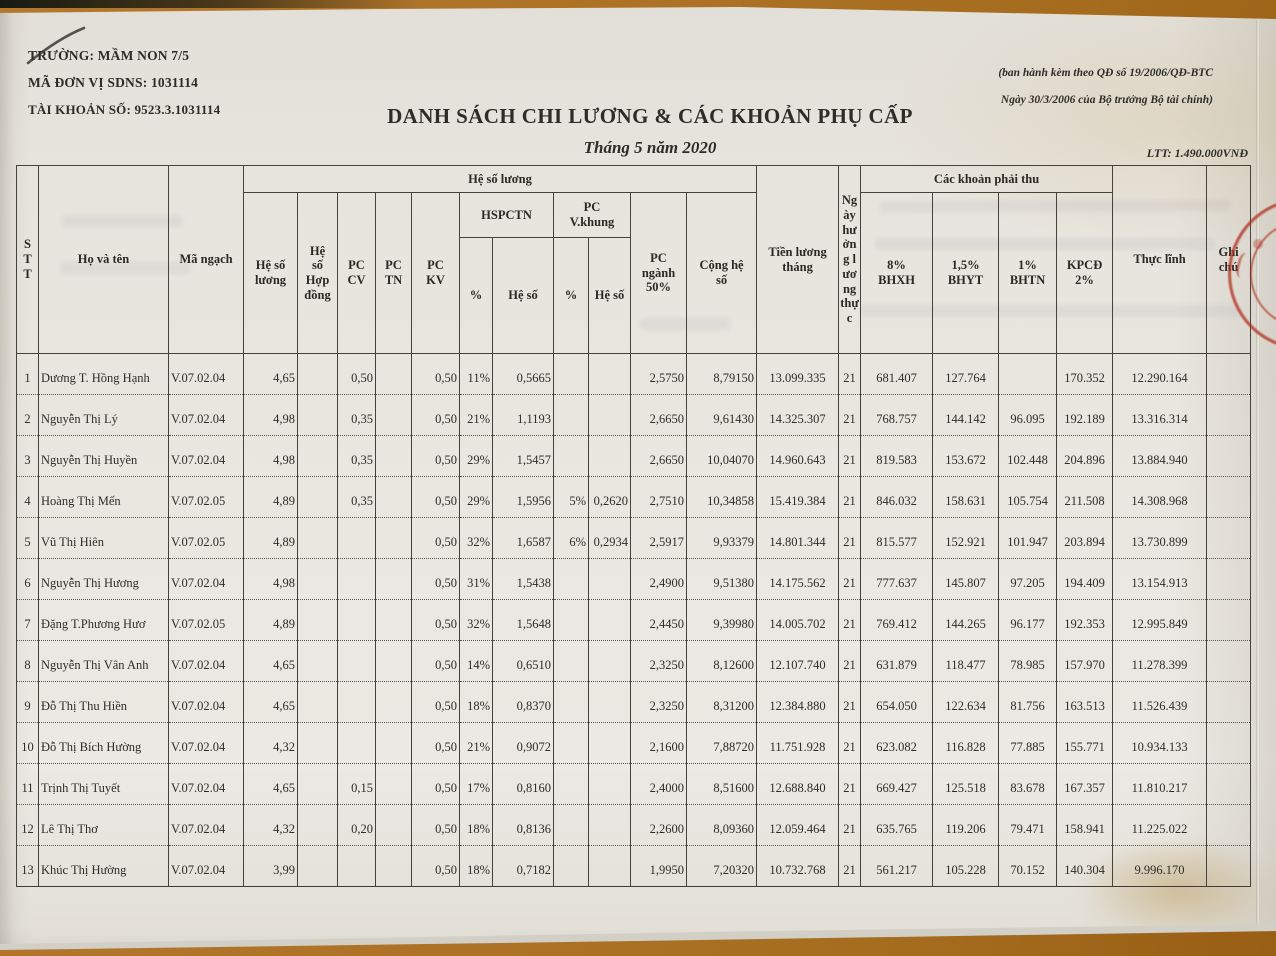 This screenshot has width=1276, height=956. What do you see at coordinates (356, 784) in the screenshot?
I see `cell-pc-cv: 0,15` at bounding box center [356, 784].